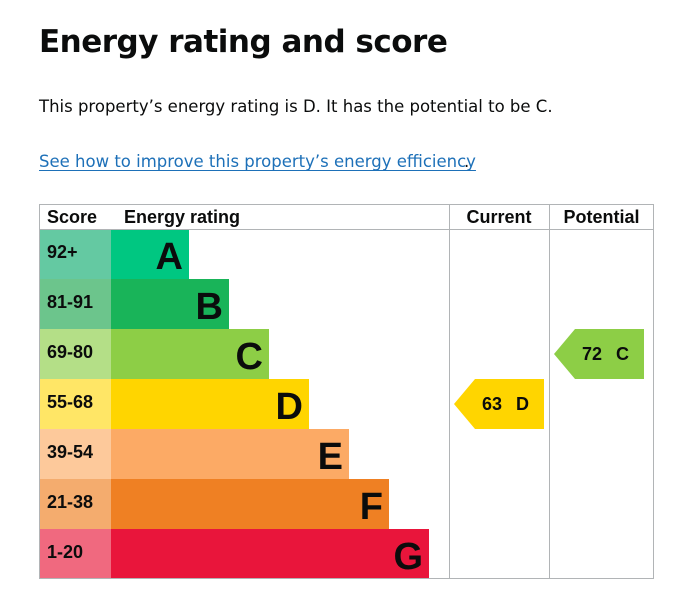 Image resolution: width=689 pixels, height=604 pixels. What do you see at coordinates (70, 452) in the screenshot?
I see `score-label-e: 39-54` at bounding box center [70, 452].